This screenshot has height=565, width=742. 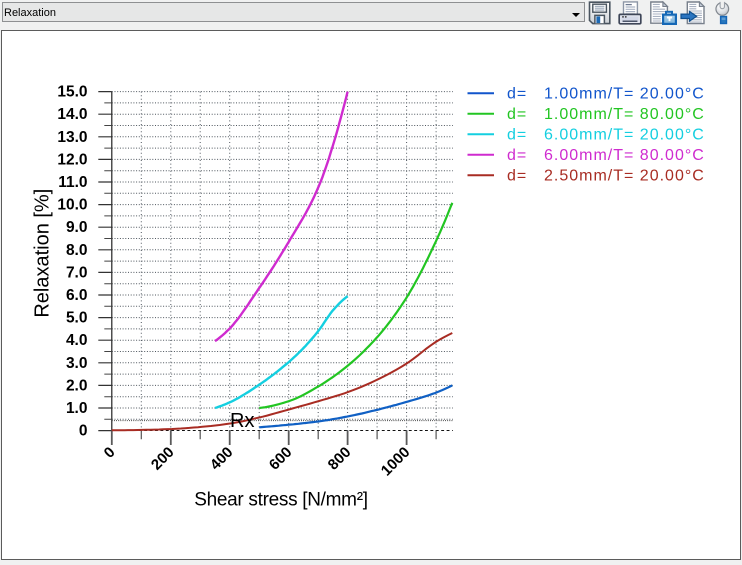 I want to click on svg-text: 9.0, so click(x=77, y=227).